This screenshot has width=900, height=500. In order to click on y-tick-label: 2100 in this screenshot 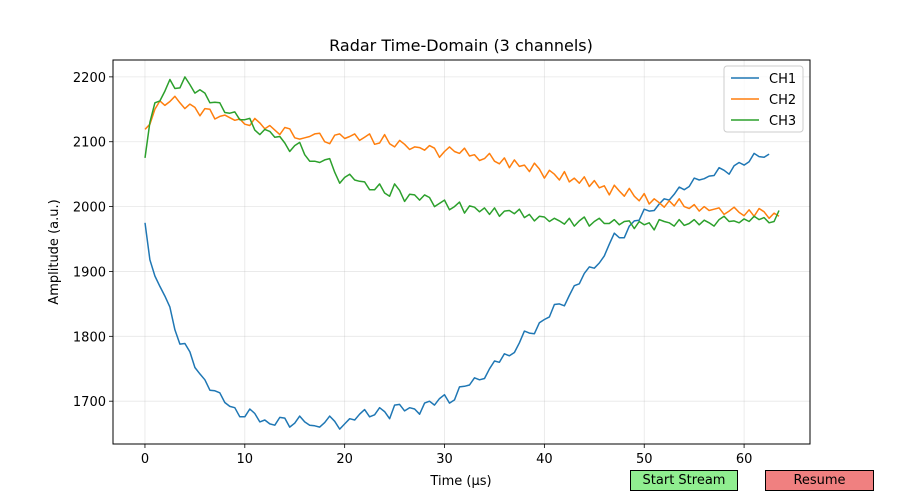, I will do `click(89, 143)`.